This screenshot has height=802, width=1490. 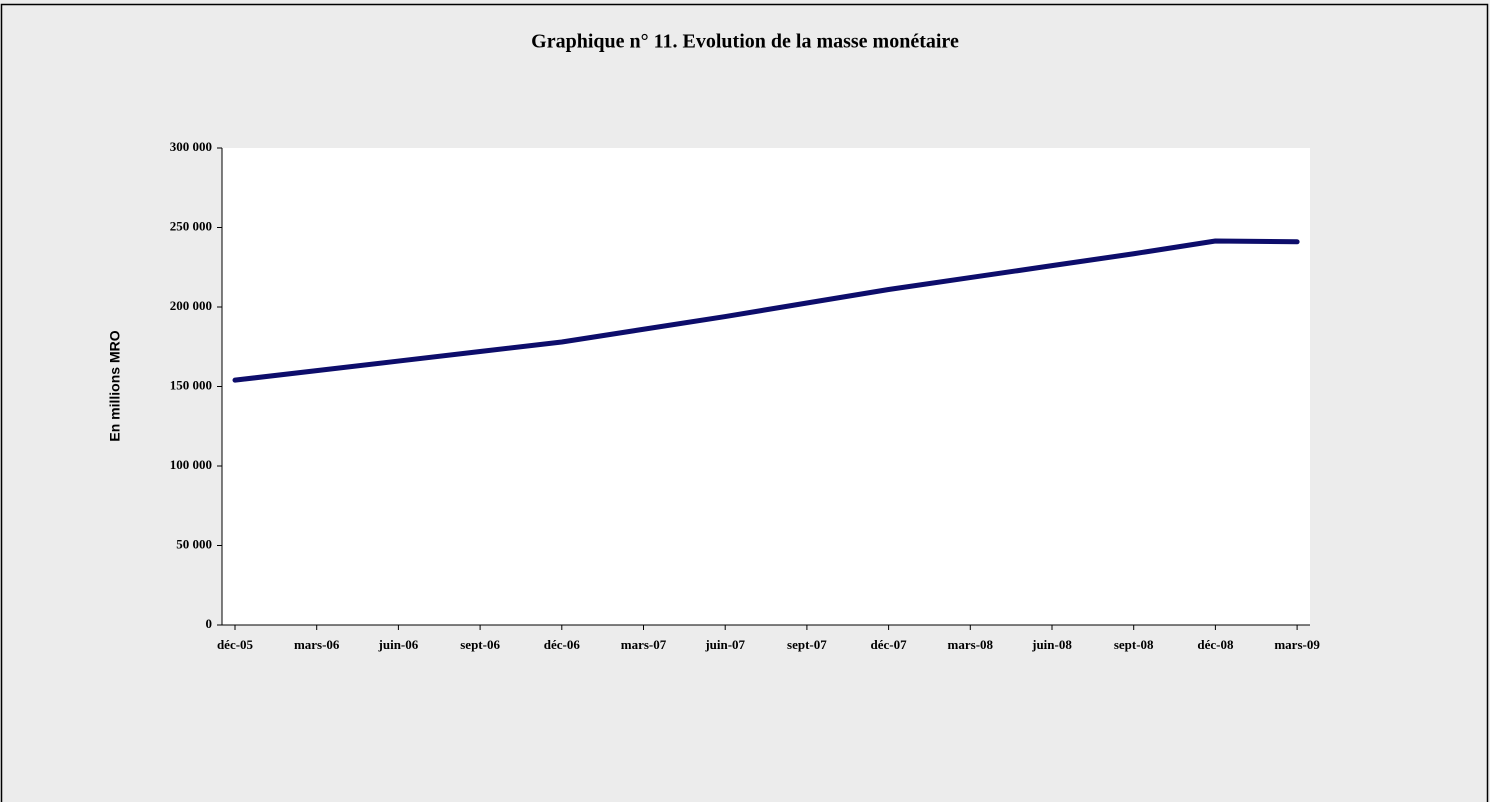 What do you see at coordinates (807, 644) in the screenshot?
I see `x-tick-label: sept-07` at bounding box center [807, 644].